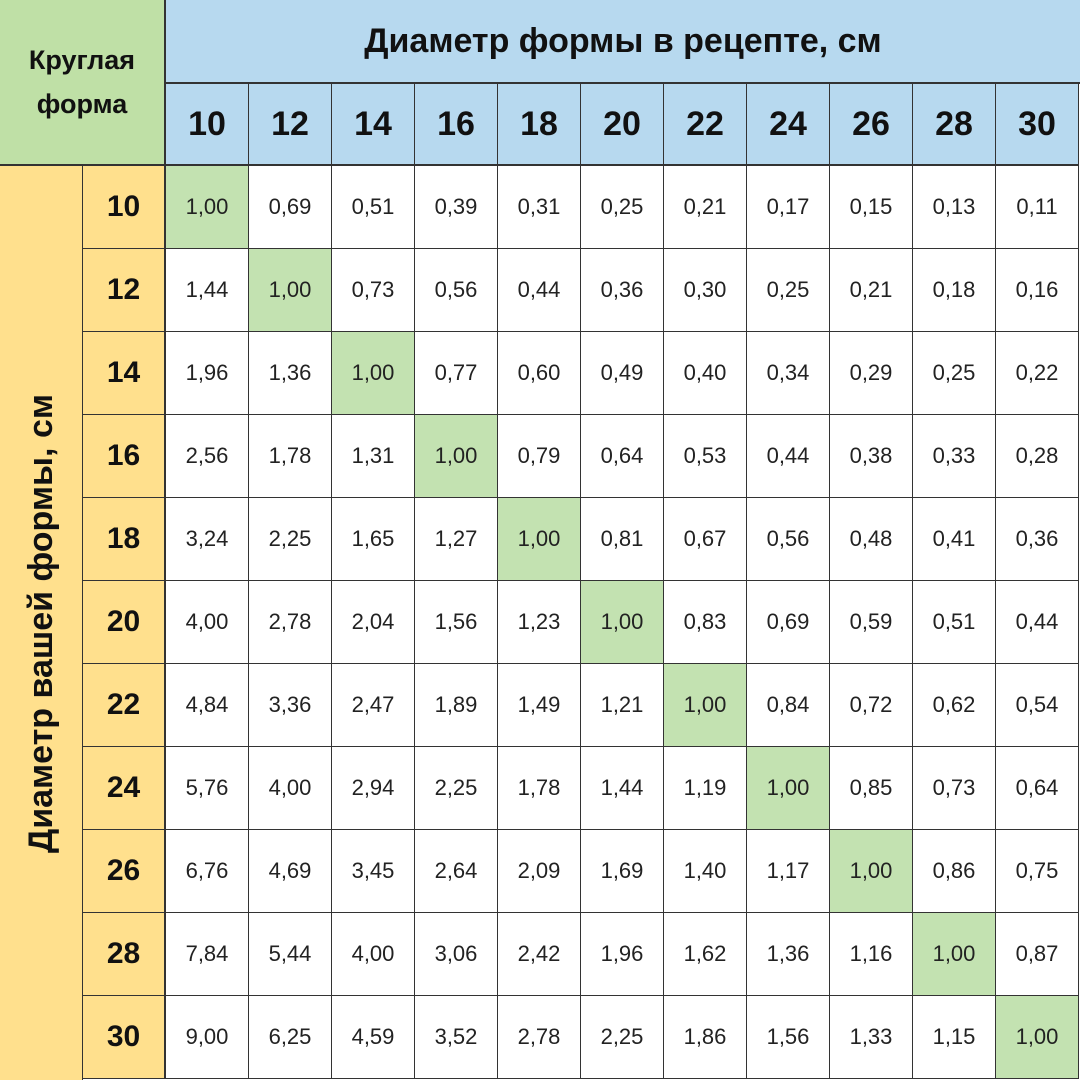 The image size is (1080, 1080). I want to click on table-cell: 3,45, so click(373, 871).